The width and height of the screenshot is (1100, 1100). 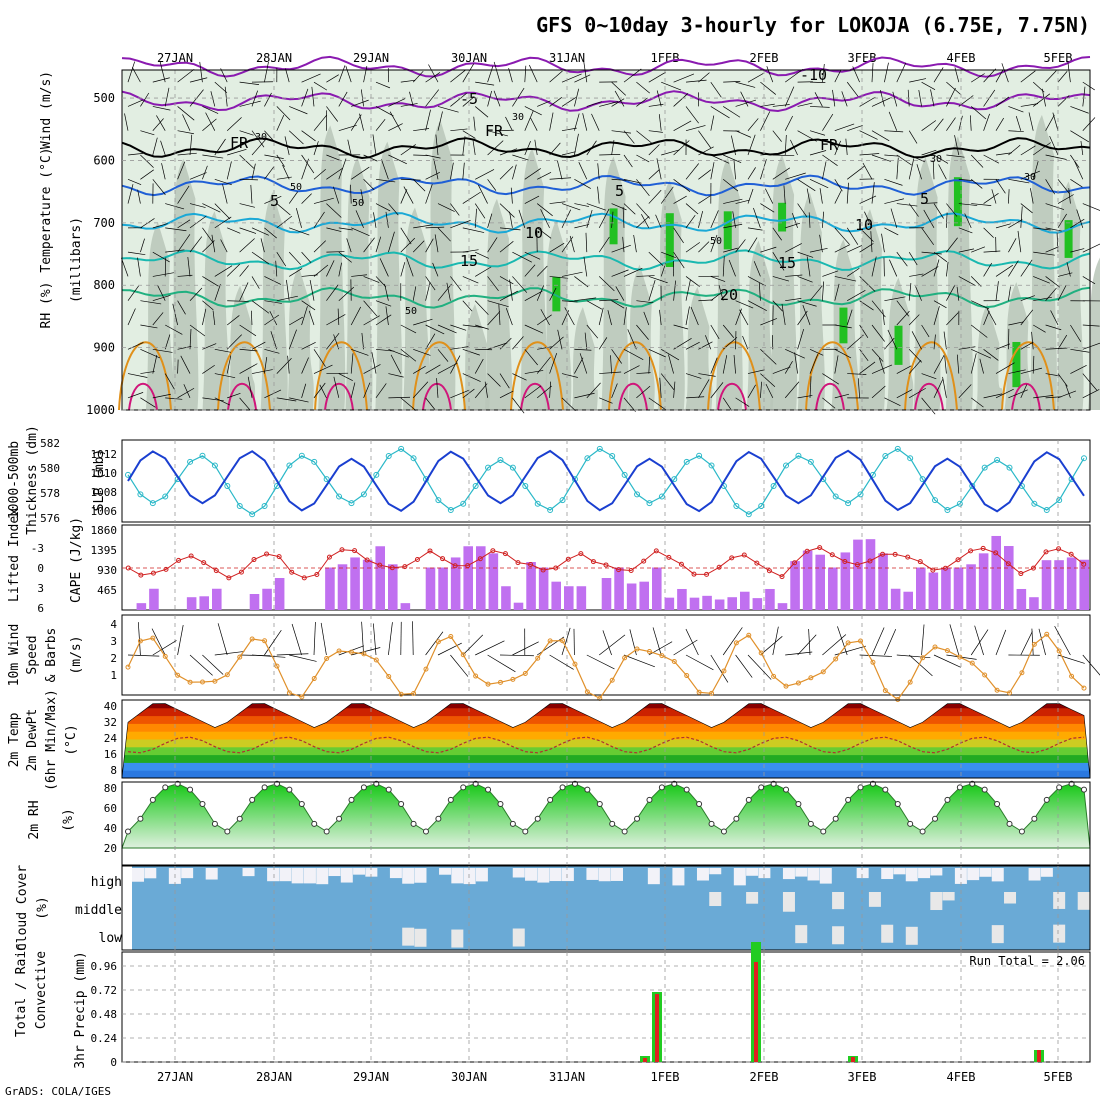 What do you see at coordinates (606, 823) in the screenshot?
I see `panel-frame` at bounding box center [606, 823].